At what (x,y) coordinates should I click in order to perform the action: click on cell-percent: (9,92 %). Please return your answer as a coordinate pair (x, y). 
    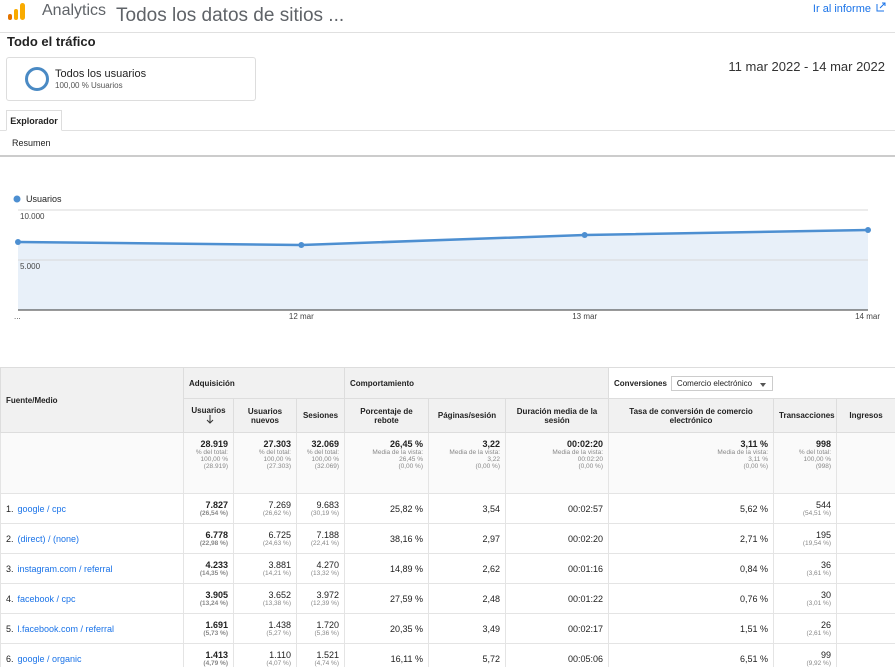
    Looking at the image, I should click on (819, 663).